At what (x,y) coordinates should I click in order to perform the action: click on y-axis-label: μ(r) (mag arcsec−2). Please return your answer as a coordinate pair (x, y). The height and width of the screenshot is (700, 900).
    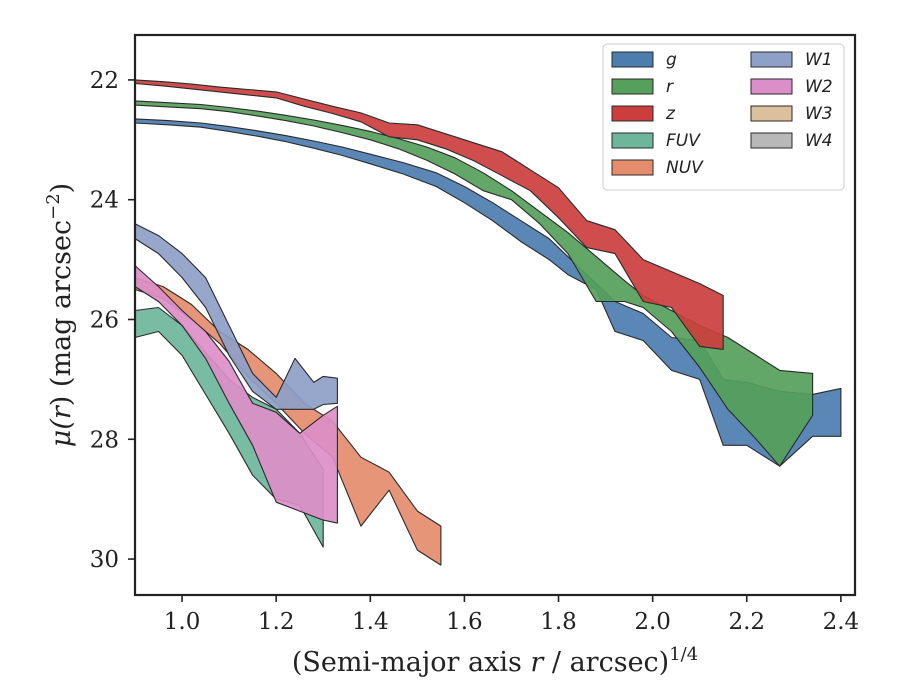
    Looking at the image, I should click on (60, 315).